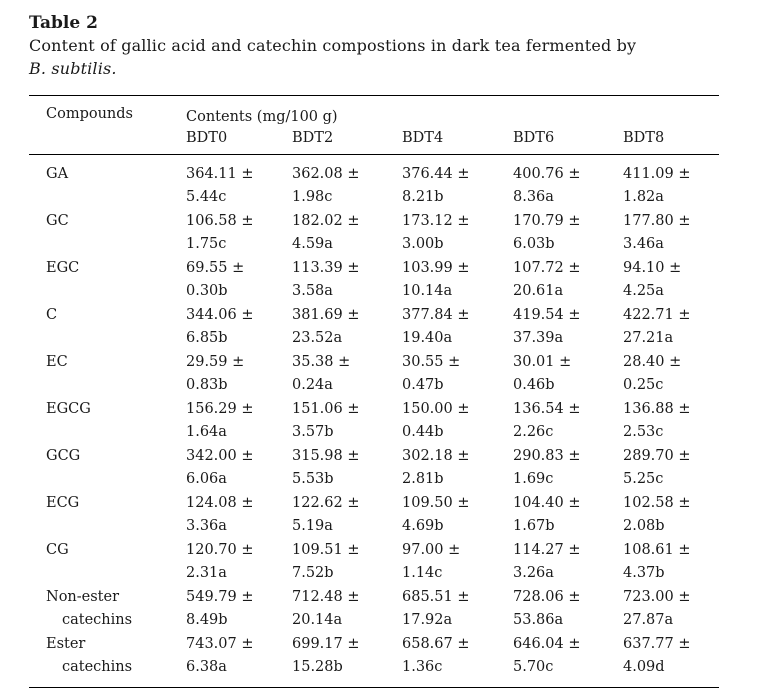  Describe the element at coordinates (547, 174) in the screenshot. I see `cell-mean: 400.76 ±` at that location.